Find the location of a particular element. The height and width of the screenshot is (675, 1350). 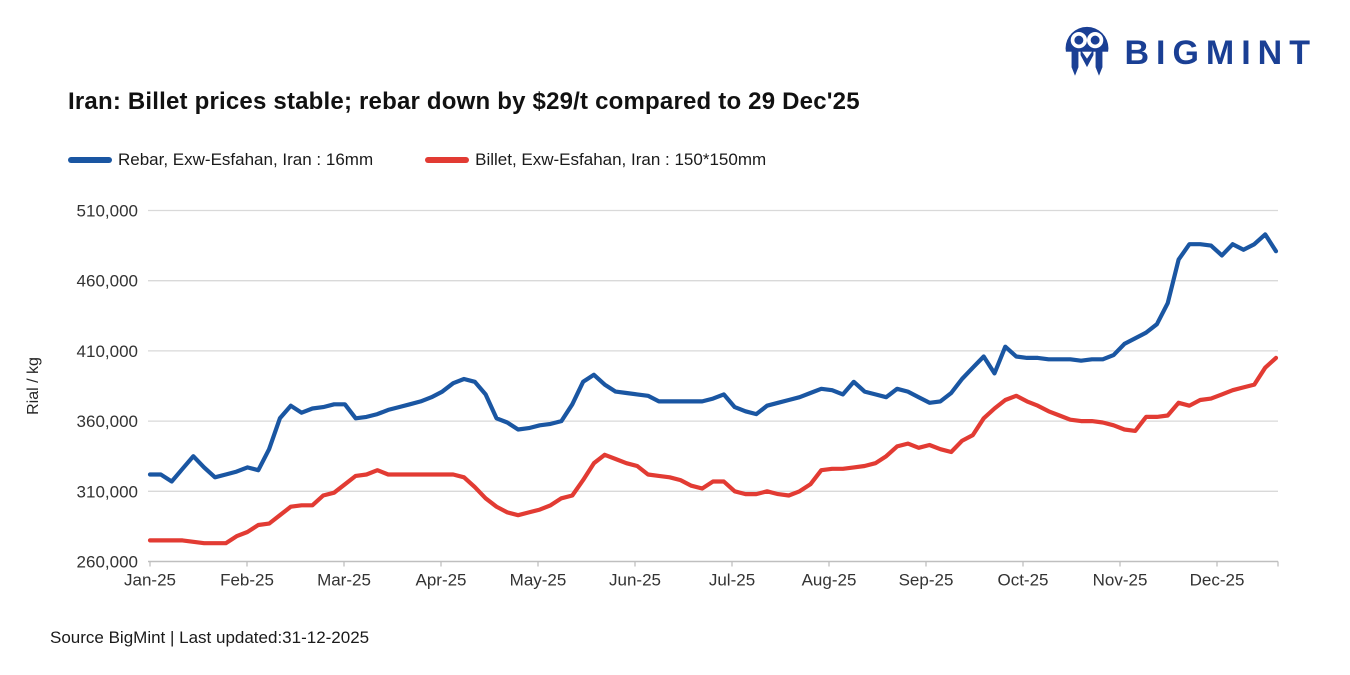

x-tick-label: Dec-25 is located at coordinates (1217, 580).